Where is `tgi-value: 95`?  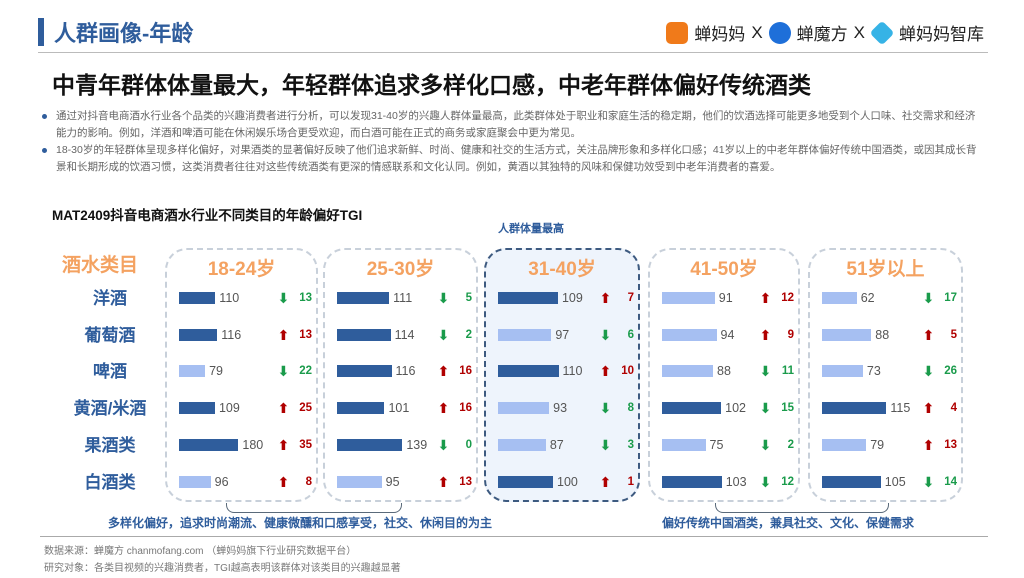
tgi-value: 95 is located at coordinates (392, 482).